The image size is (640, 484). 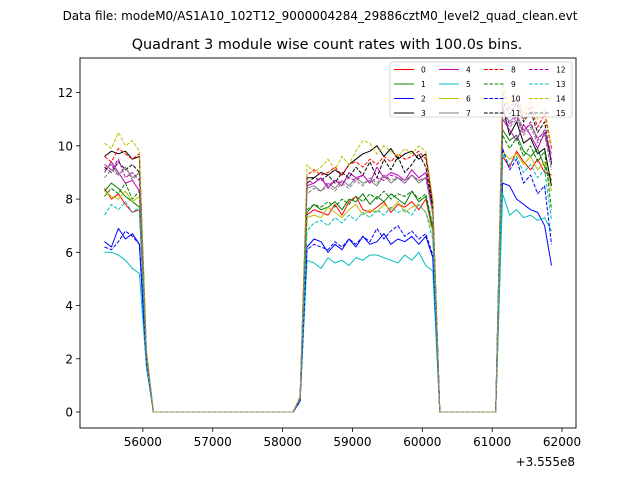 I want to click on legend-label: 7, so click(x=468, y=113).